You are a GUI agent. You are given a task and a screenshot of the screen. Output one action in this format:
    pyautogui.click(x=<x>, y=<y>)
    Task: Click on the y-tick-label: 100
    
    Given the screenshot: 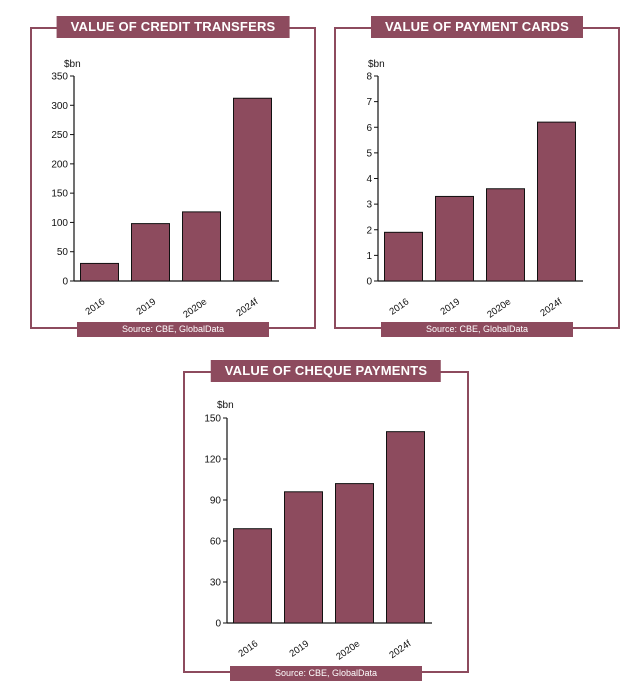 What is the action you would take?
    pyautogui.click(x=59, y=223)
    